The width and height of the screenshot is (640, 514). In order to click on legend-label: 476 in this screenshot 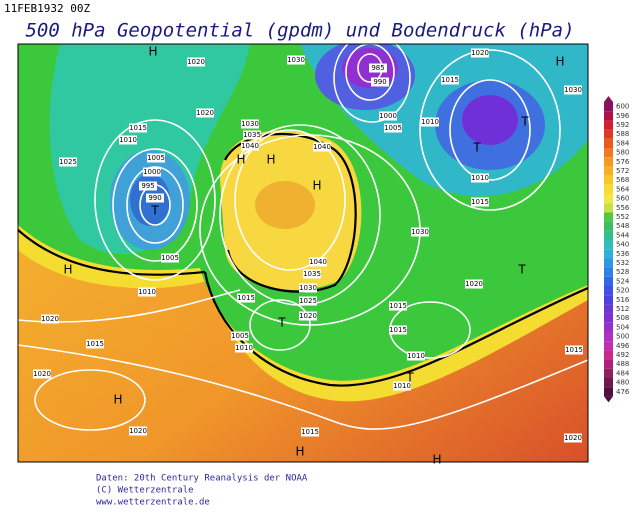, I will do `click(623, 392)`.